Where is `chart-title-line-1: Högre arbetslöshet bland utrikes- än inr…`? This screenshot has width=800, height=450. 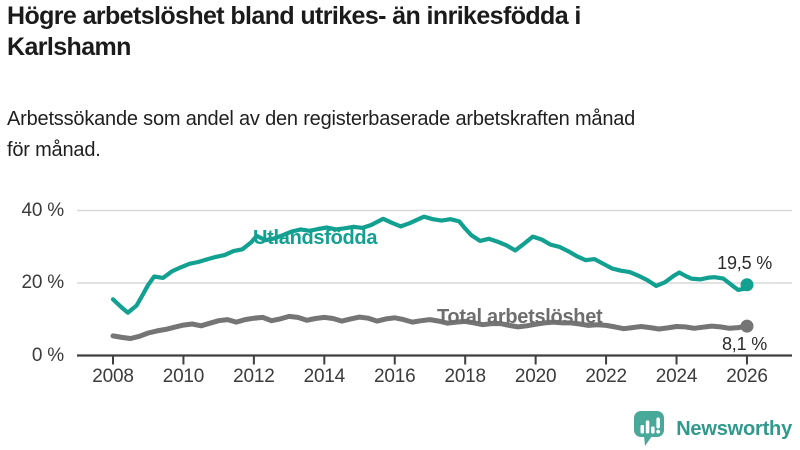
chart-title-line-1: Högre arbetslöshet bland utrikes- än inr… is located at coordinates (294, 16).